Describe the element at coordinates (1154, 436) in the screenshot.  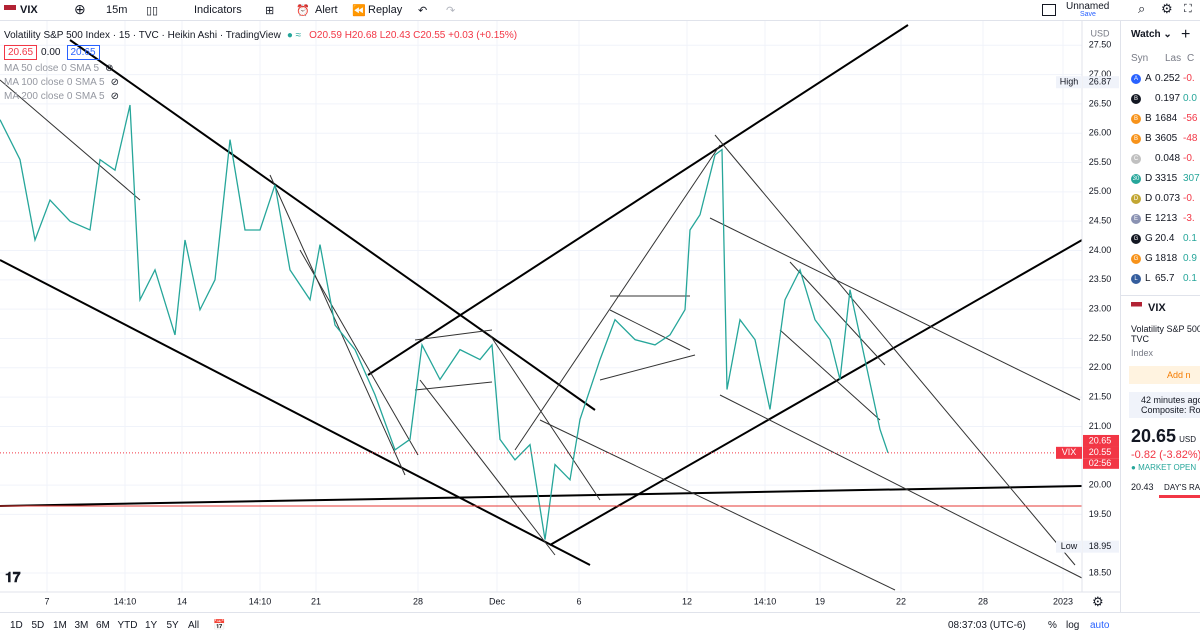
I see `price: 20.65` at that location.